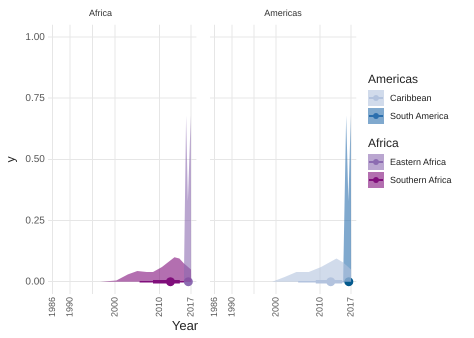 Image resolution: width=474 pixels, height=338 pixels. What do you see at coordinates (394, 79) in the screenshot?
I see `legend-title: Americas` at bounding box center [394, 79].